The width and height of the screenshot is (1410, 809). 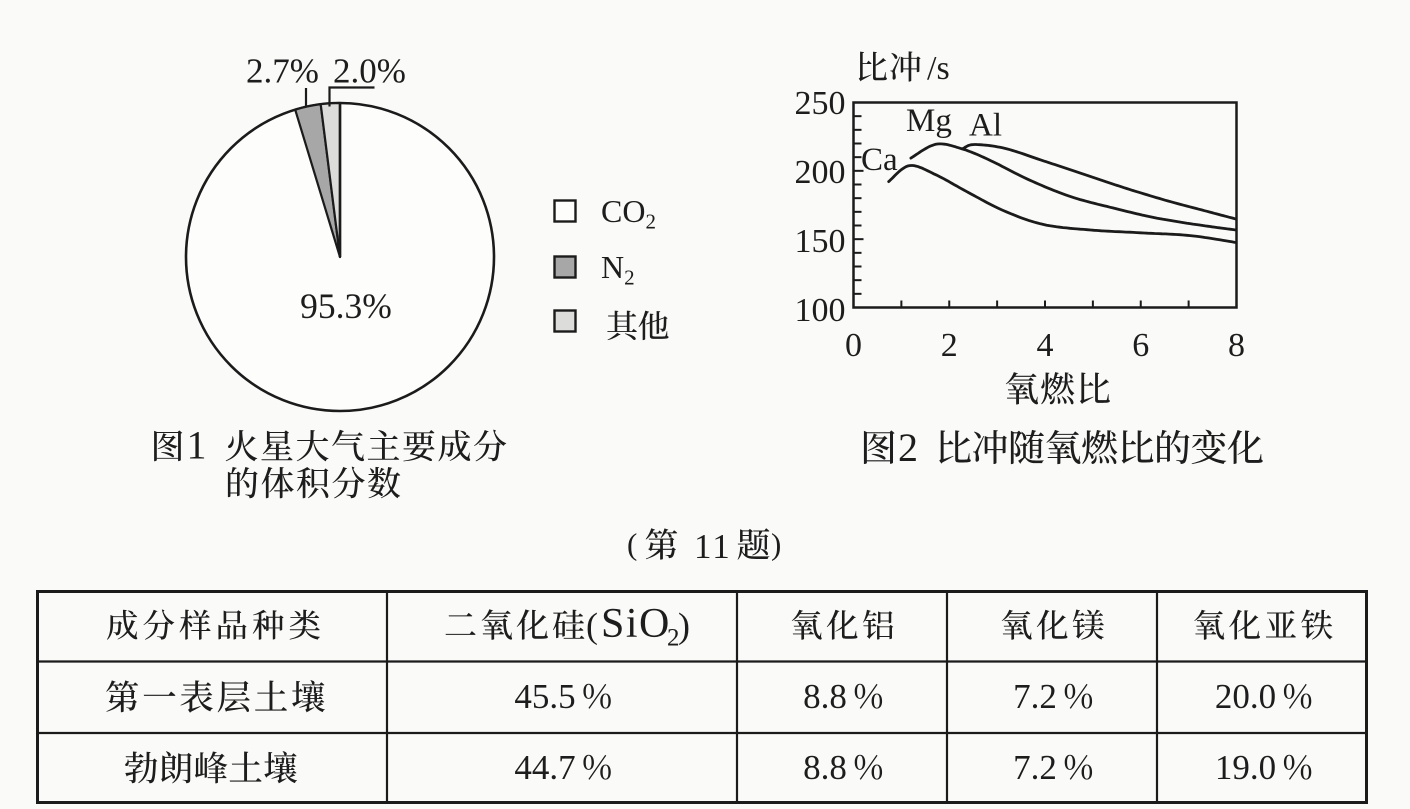 I want to click on svg-text: 250, so click(x=820, y=103).